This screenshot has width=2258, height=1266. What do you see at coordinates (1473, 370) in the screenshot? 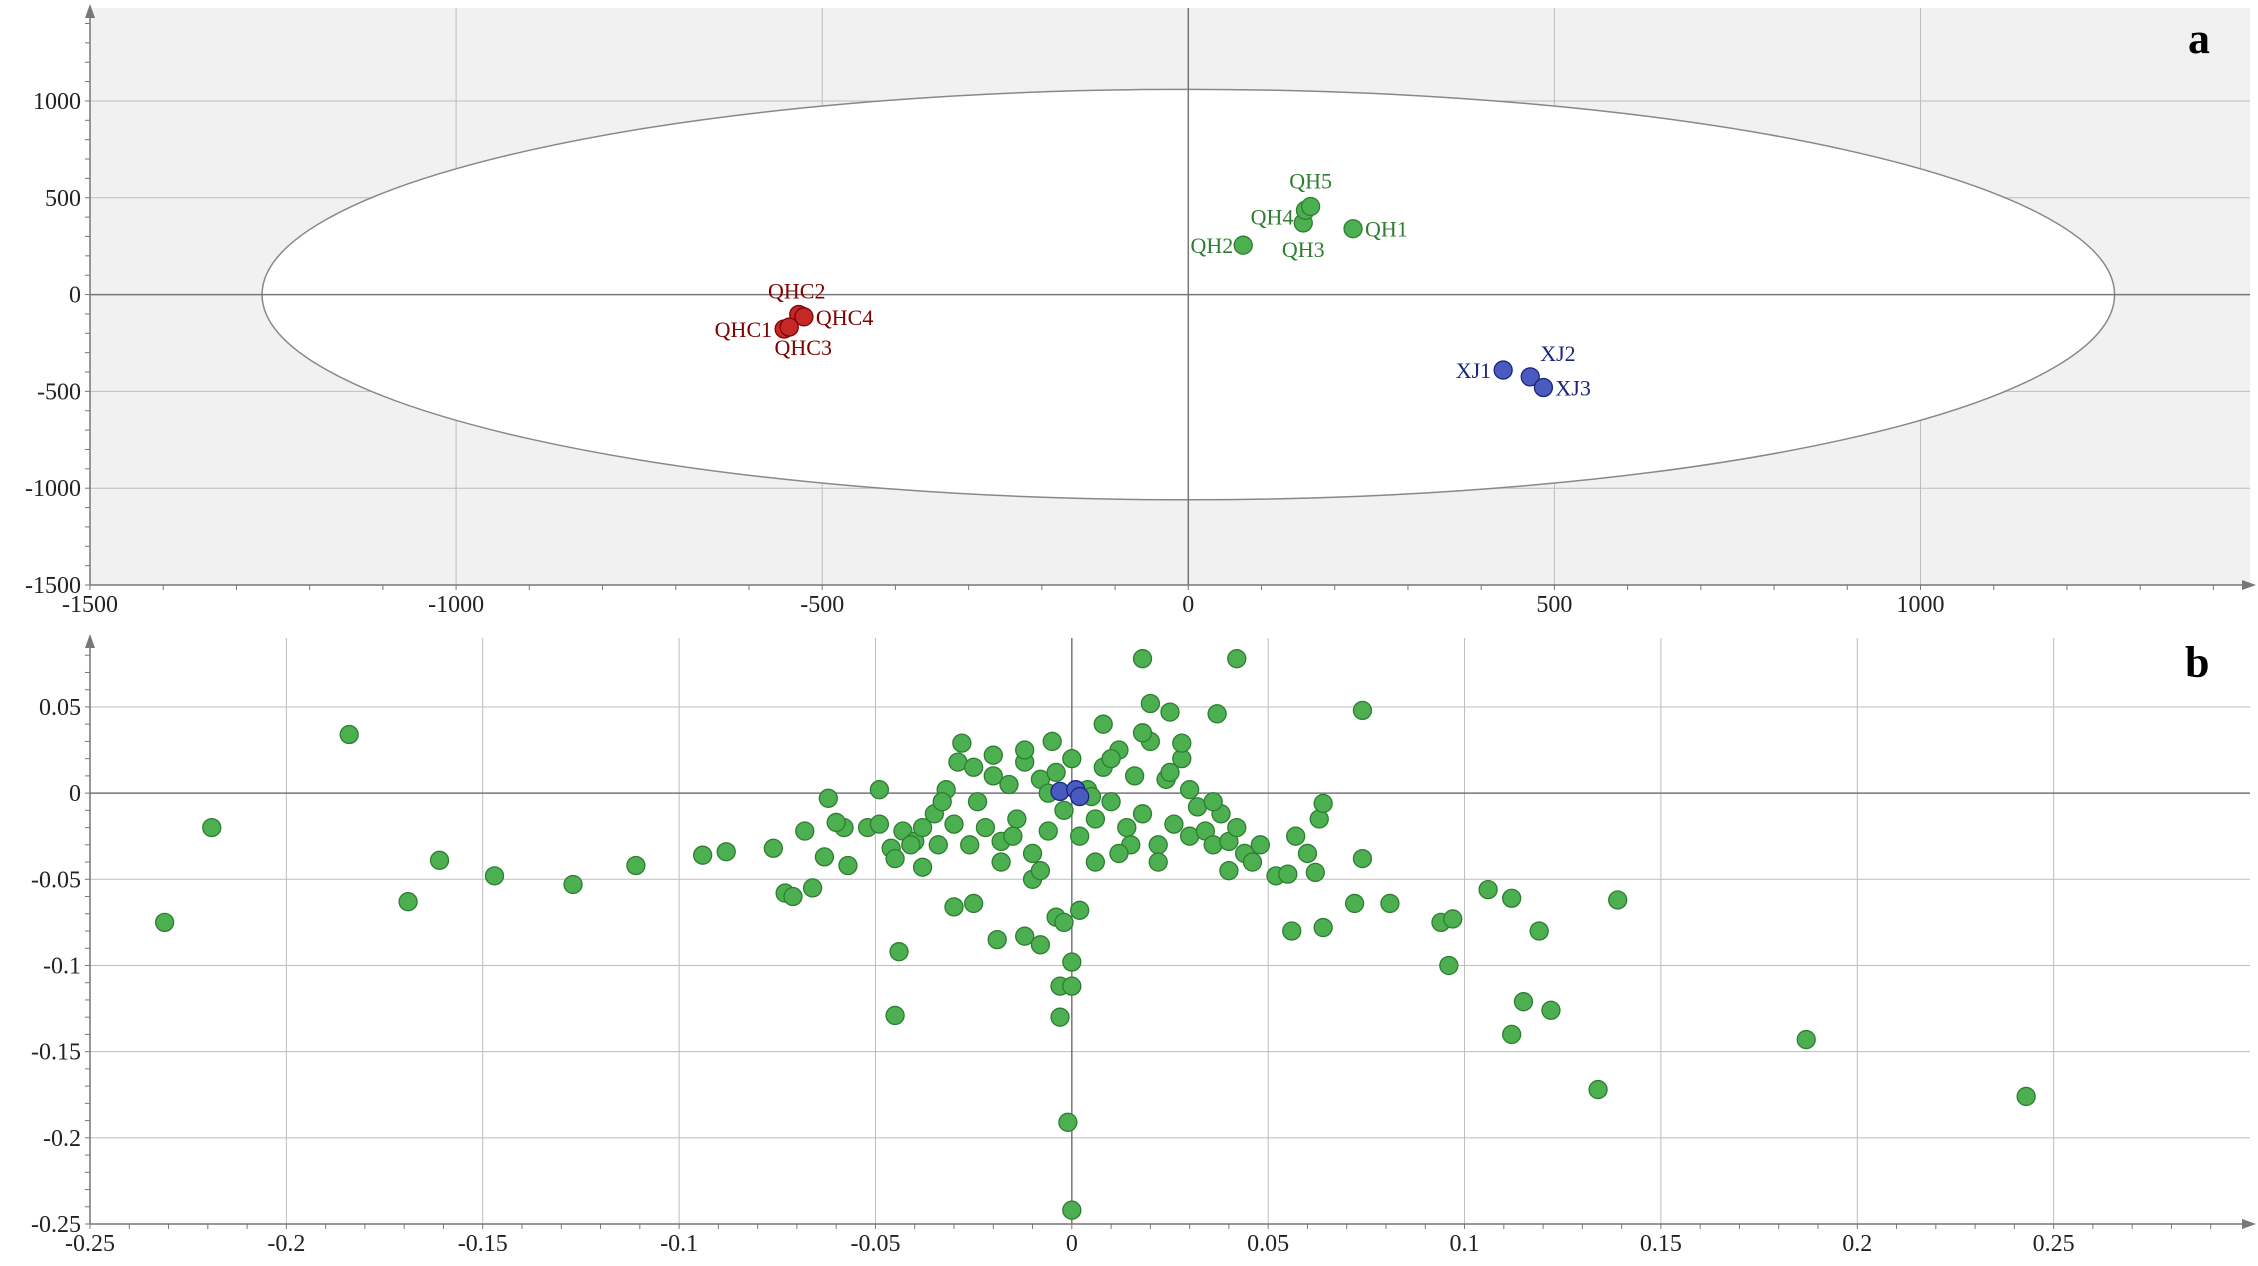
I see `point-label: XJ1` at bounding box center [1473, 370].